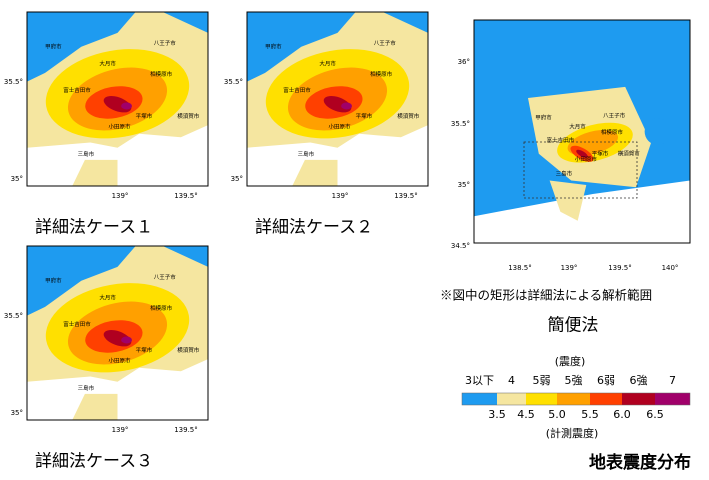 The image size is (709, 480). Describe the element at coordinates (94, 462) in the screenshot. I see `caption: 詳細法ケース３` at that location.